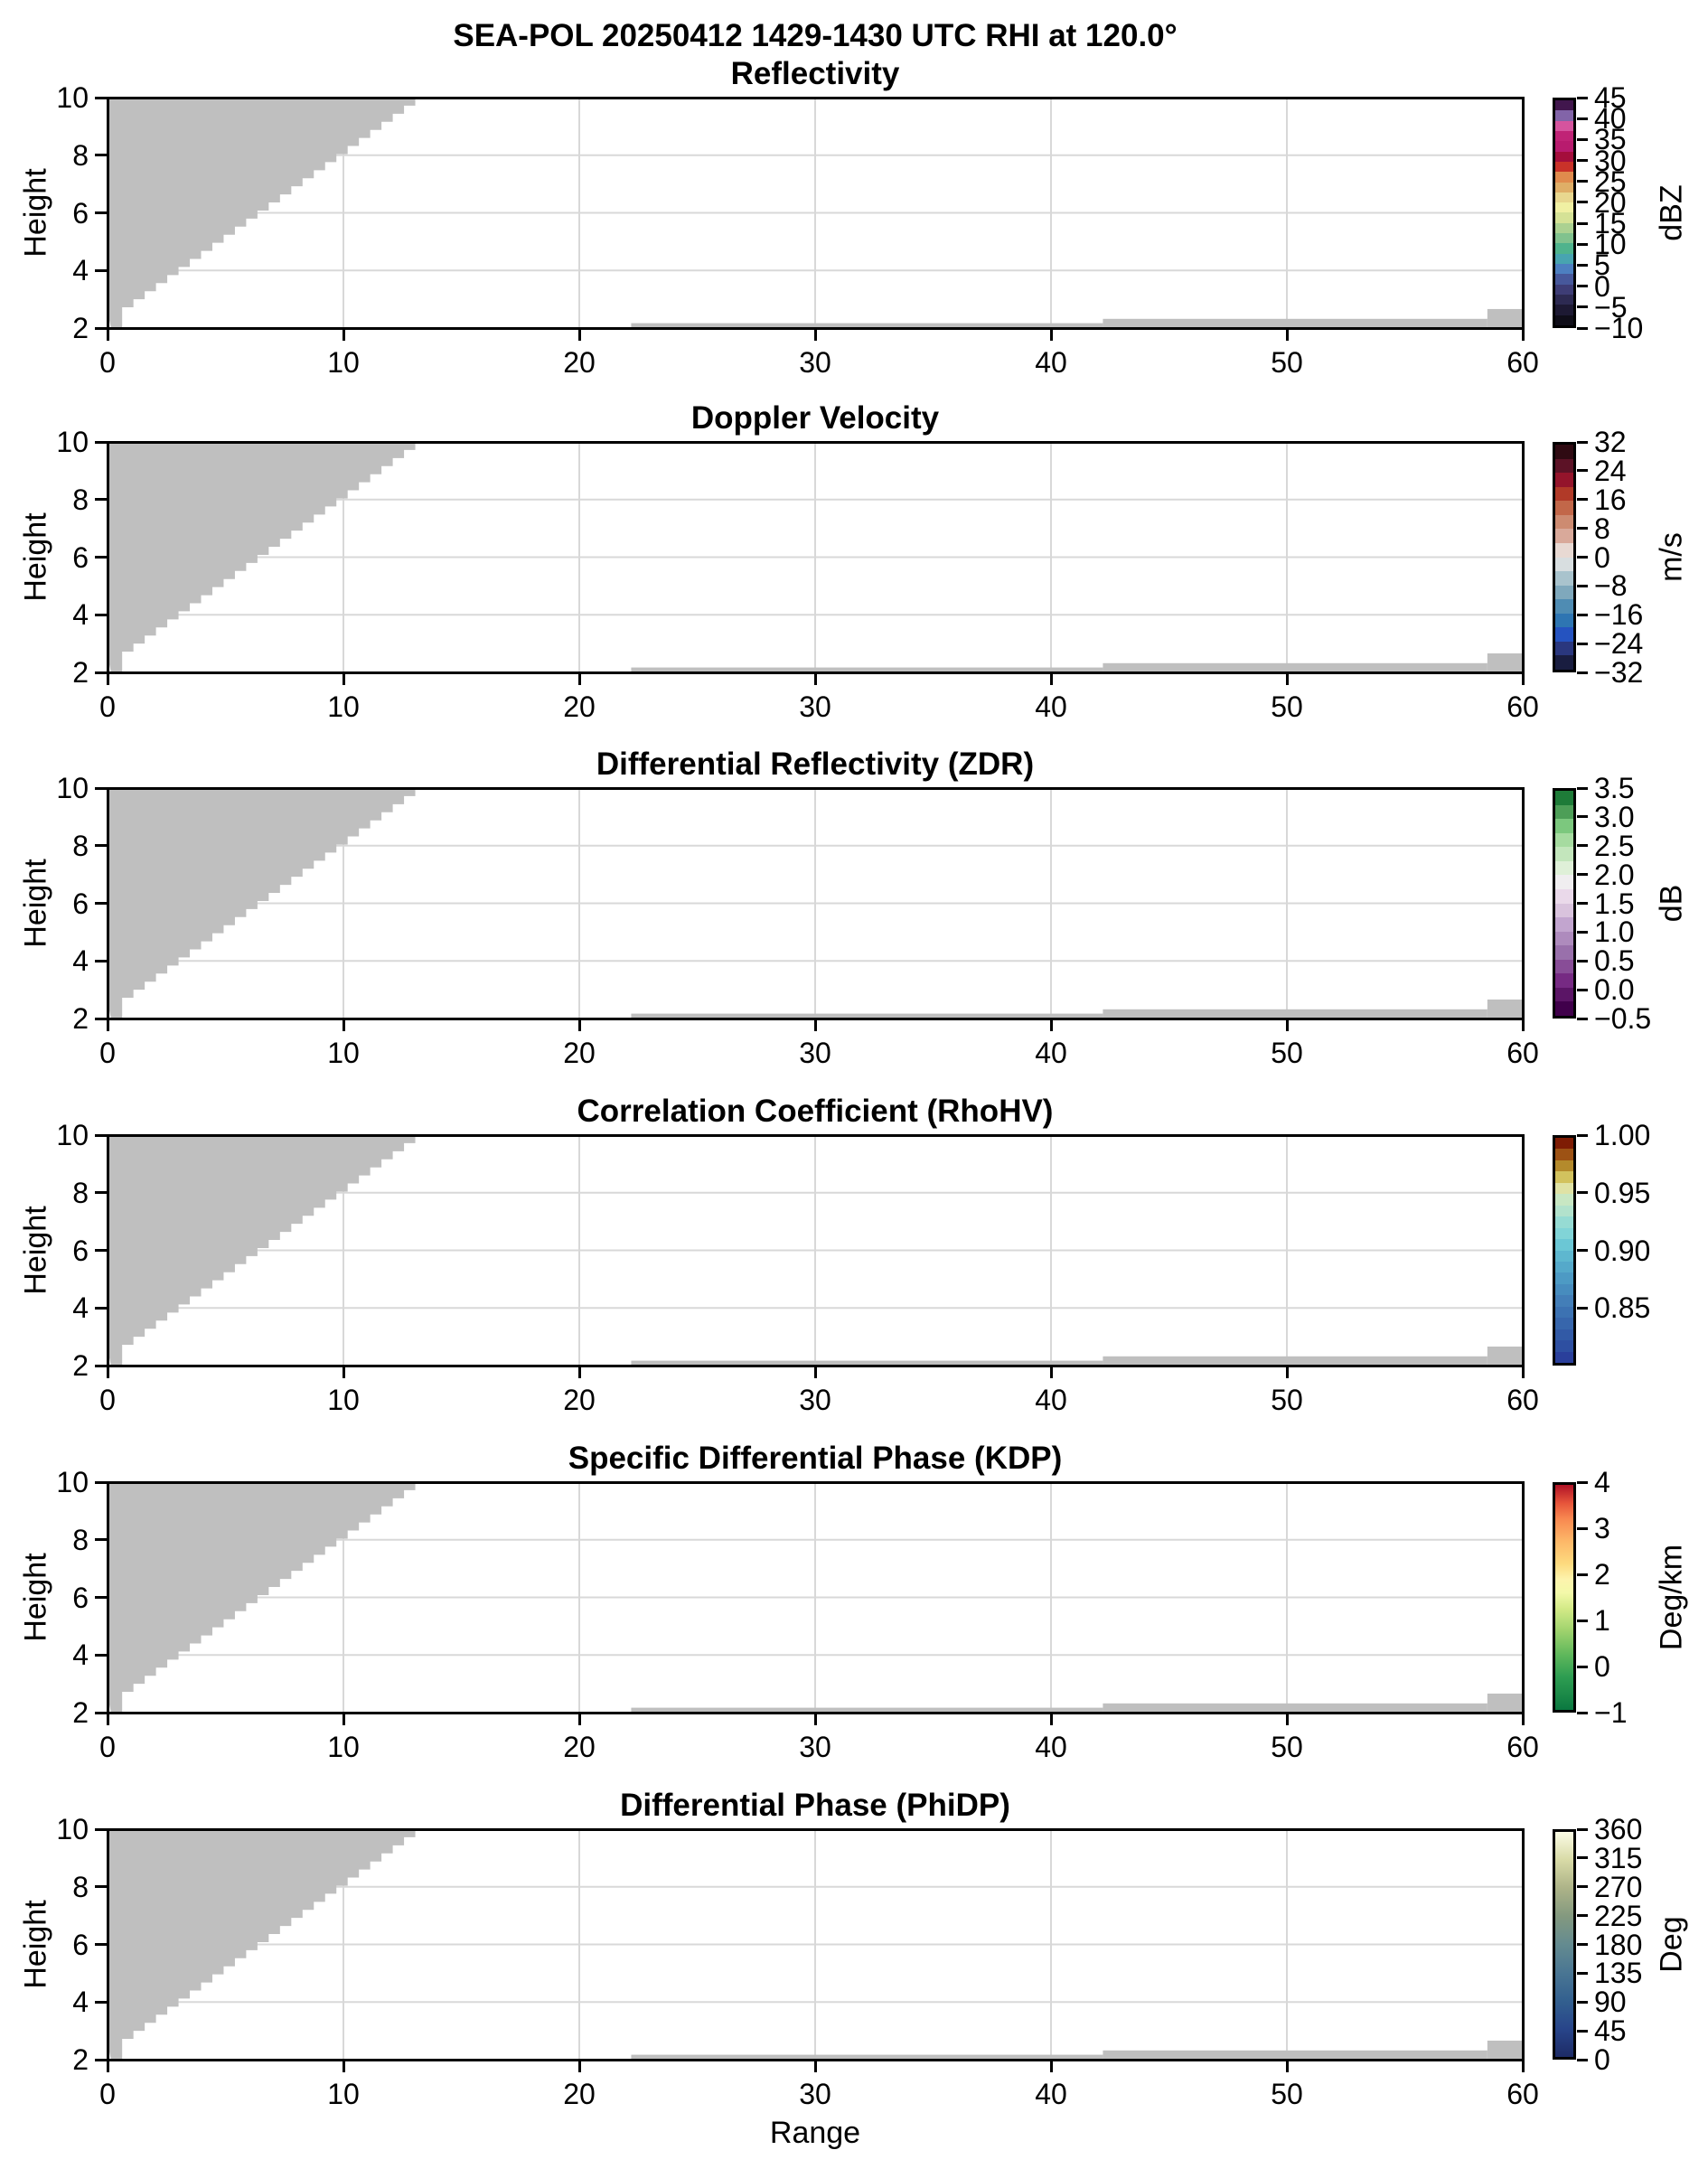 The image size is (1708, 2169). I want to click on plot-area-differential-reflectivity-zdr, so click(815, 904).